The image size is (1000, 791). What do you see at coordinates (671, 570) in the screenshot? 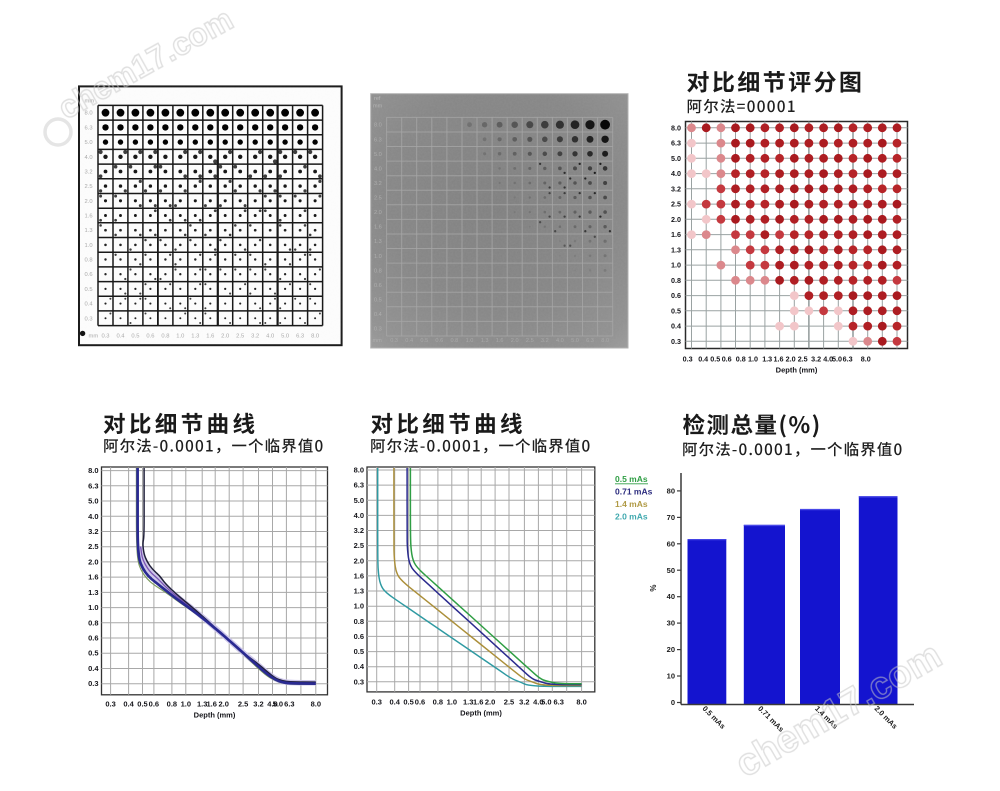
I see `svg-text: 50` at bounding box center [671, 570].